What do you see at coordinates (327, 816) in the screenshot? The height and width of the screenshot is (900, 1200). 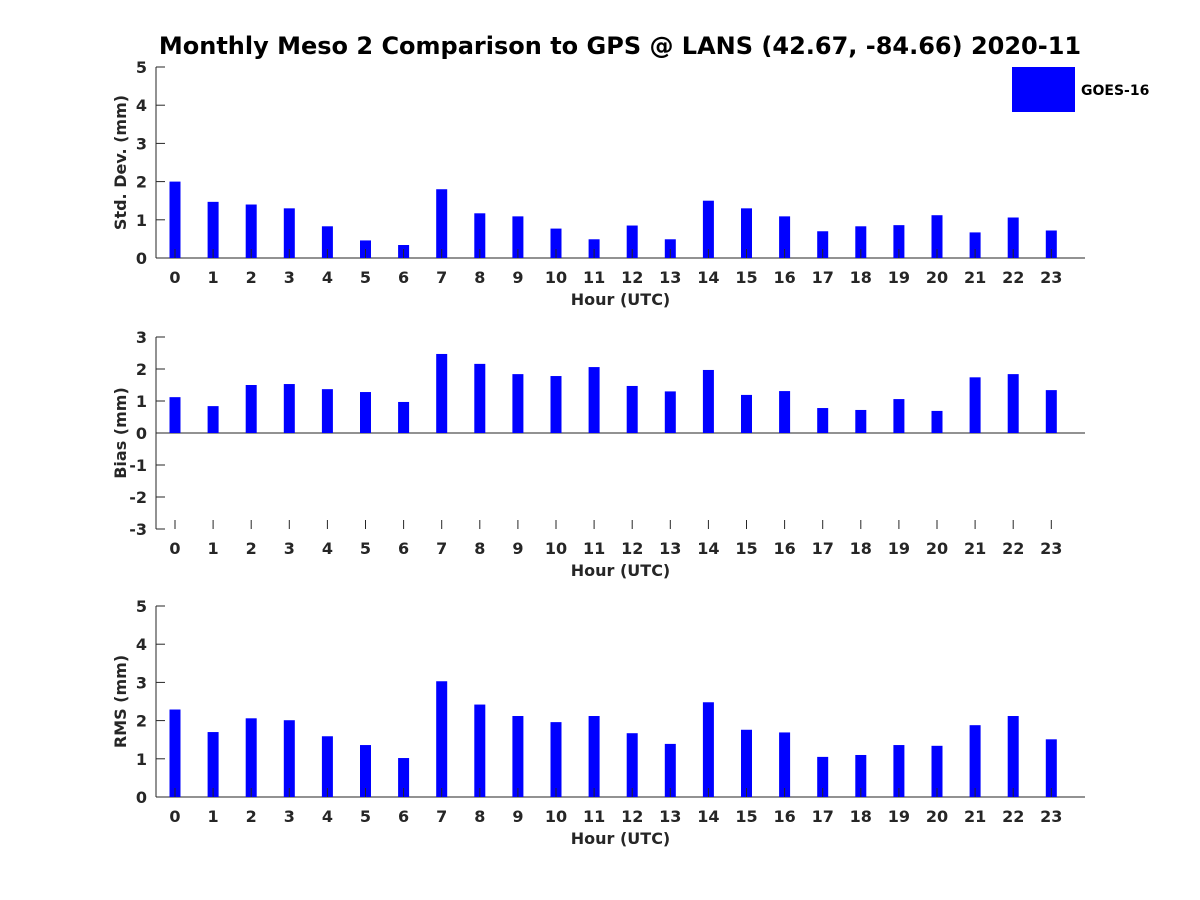 I see `x-tick-label: 4` at bounding box center [327, 816].